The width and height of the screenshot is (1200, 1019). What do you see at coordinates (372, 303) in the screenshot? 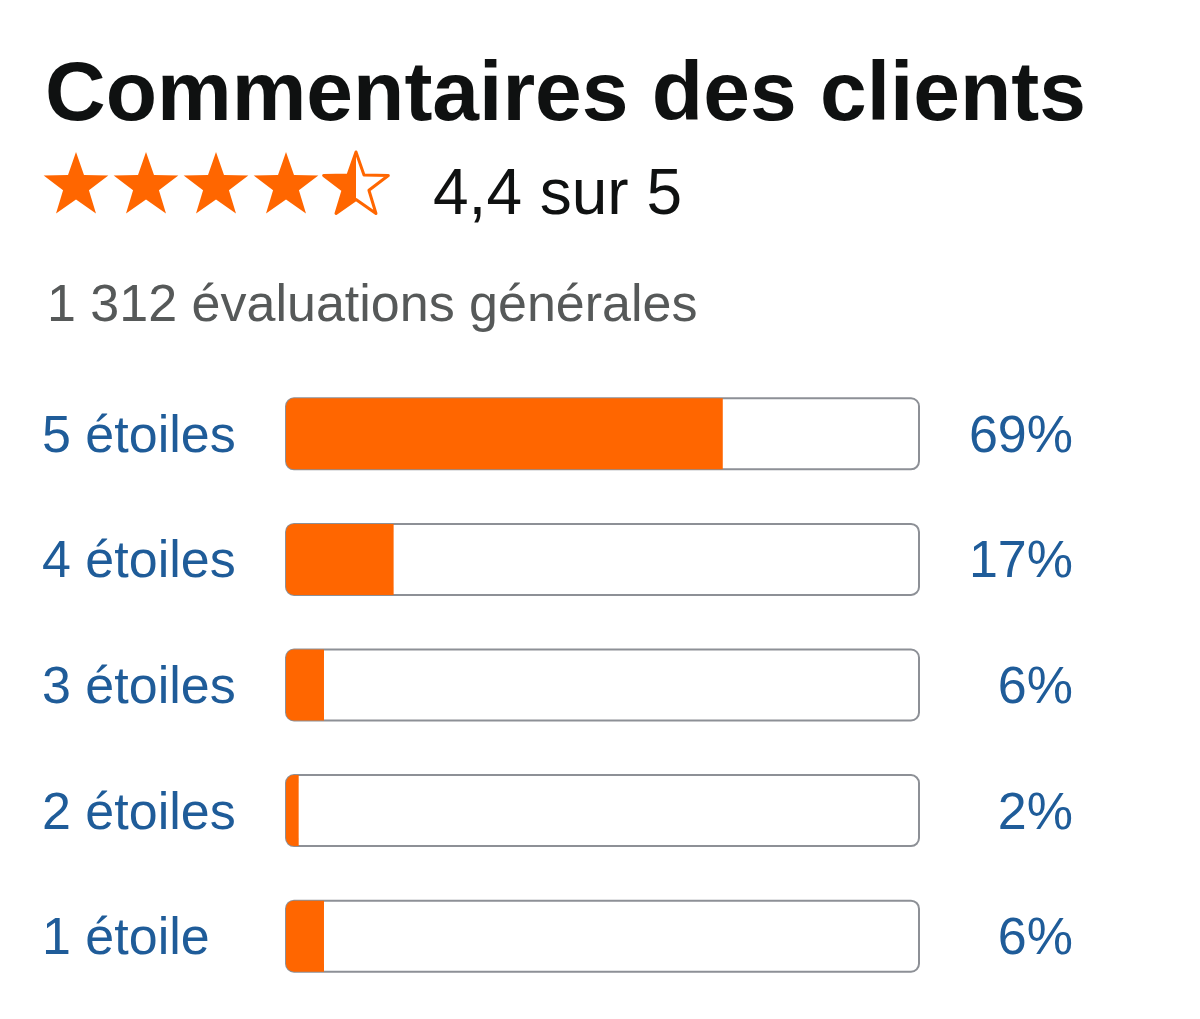
I see `text: 1 312 évaluations générales` at bounding box center [372, 303].